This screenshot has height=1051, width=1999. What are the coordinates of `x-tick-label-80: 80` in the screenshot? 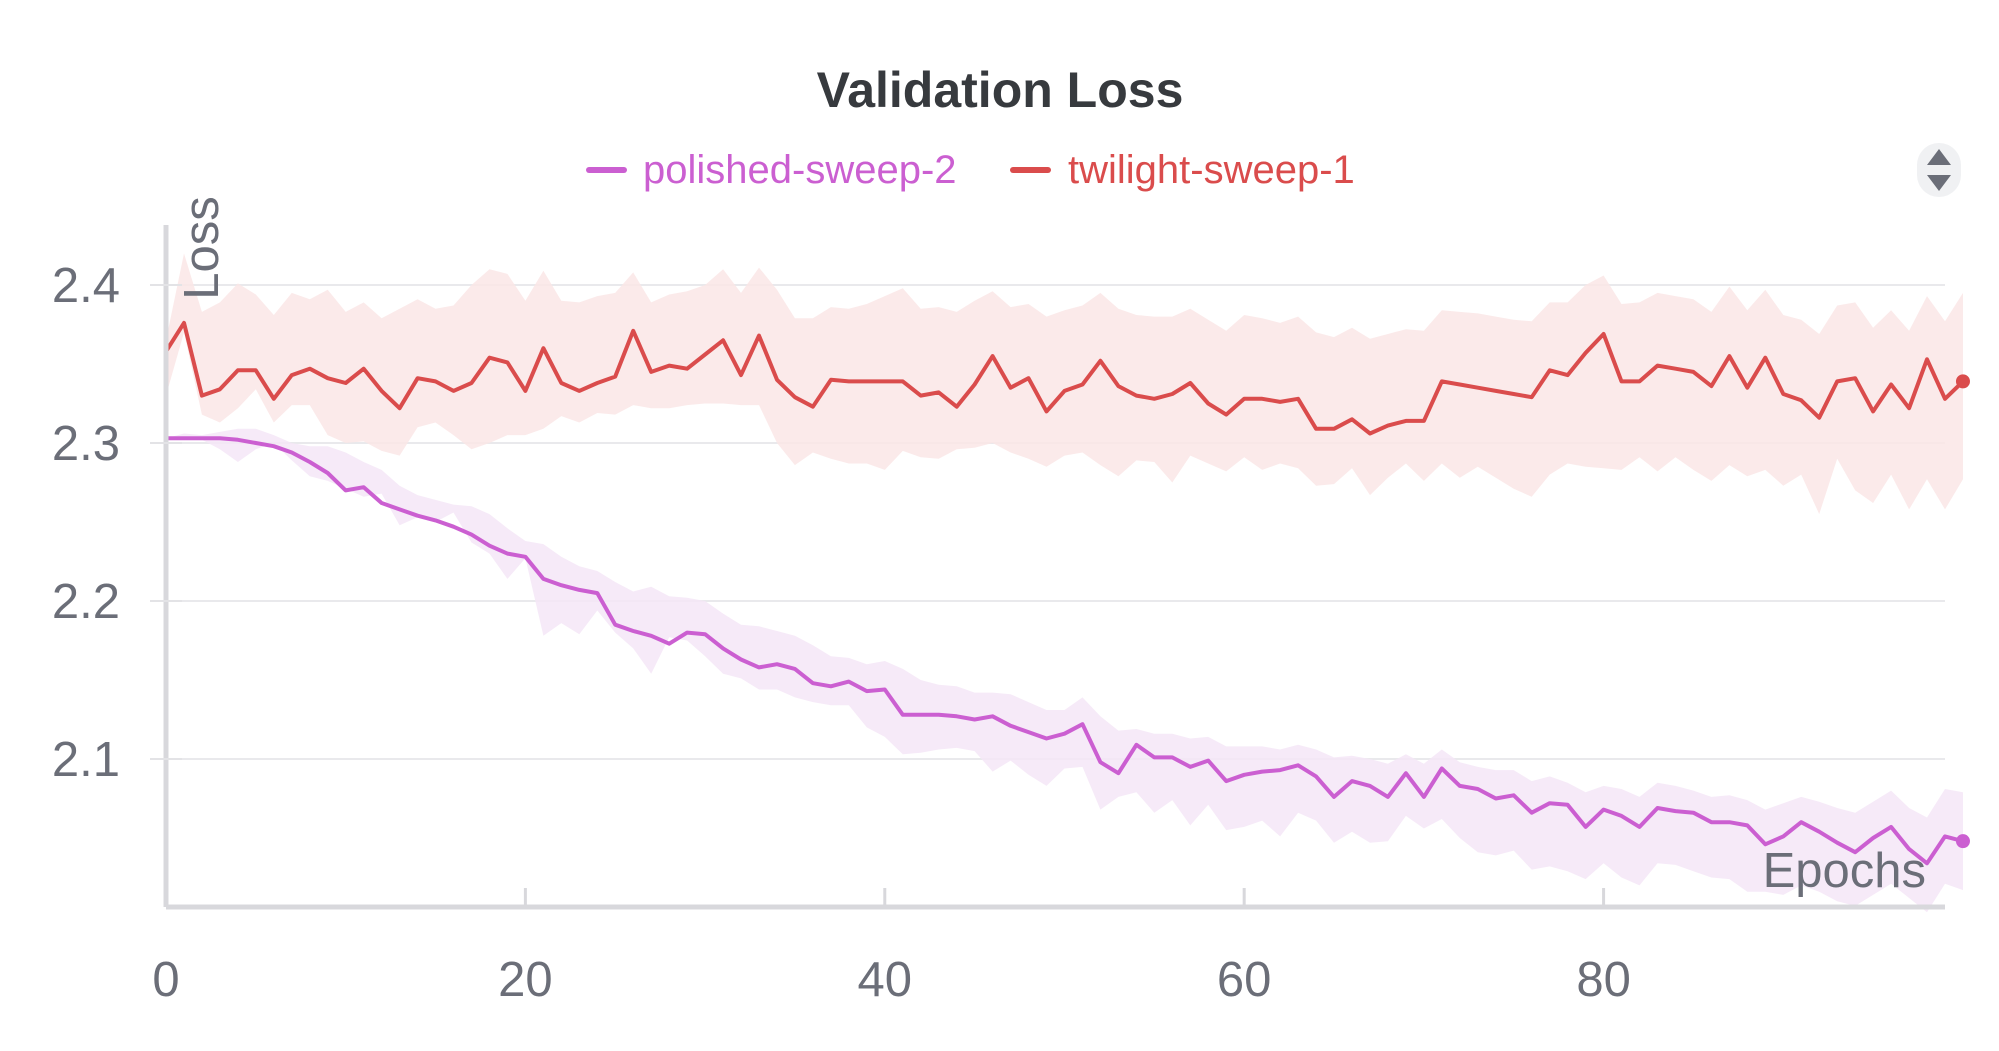 It's located at (1603, 980).